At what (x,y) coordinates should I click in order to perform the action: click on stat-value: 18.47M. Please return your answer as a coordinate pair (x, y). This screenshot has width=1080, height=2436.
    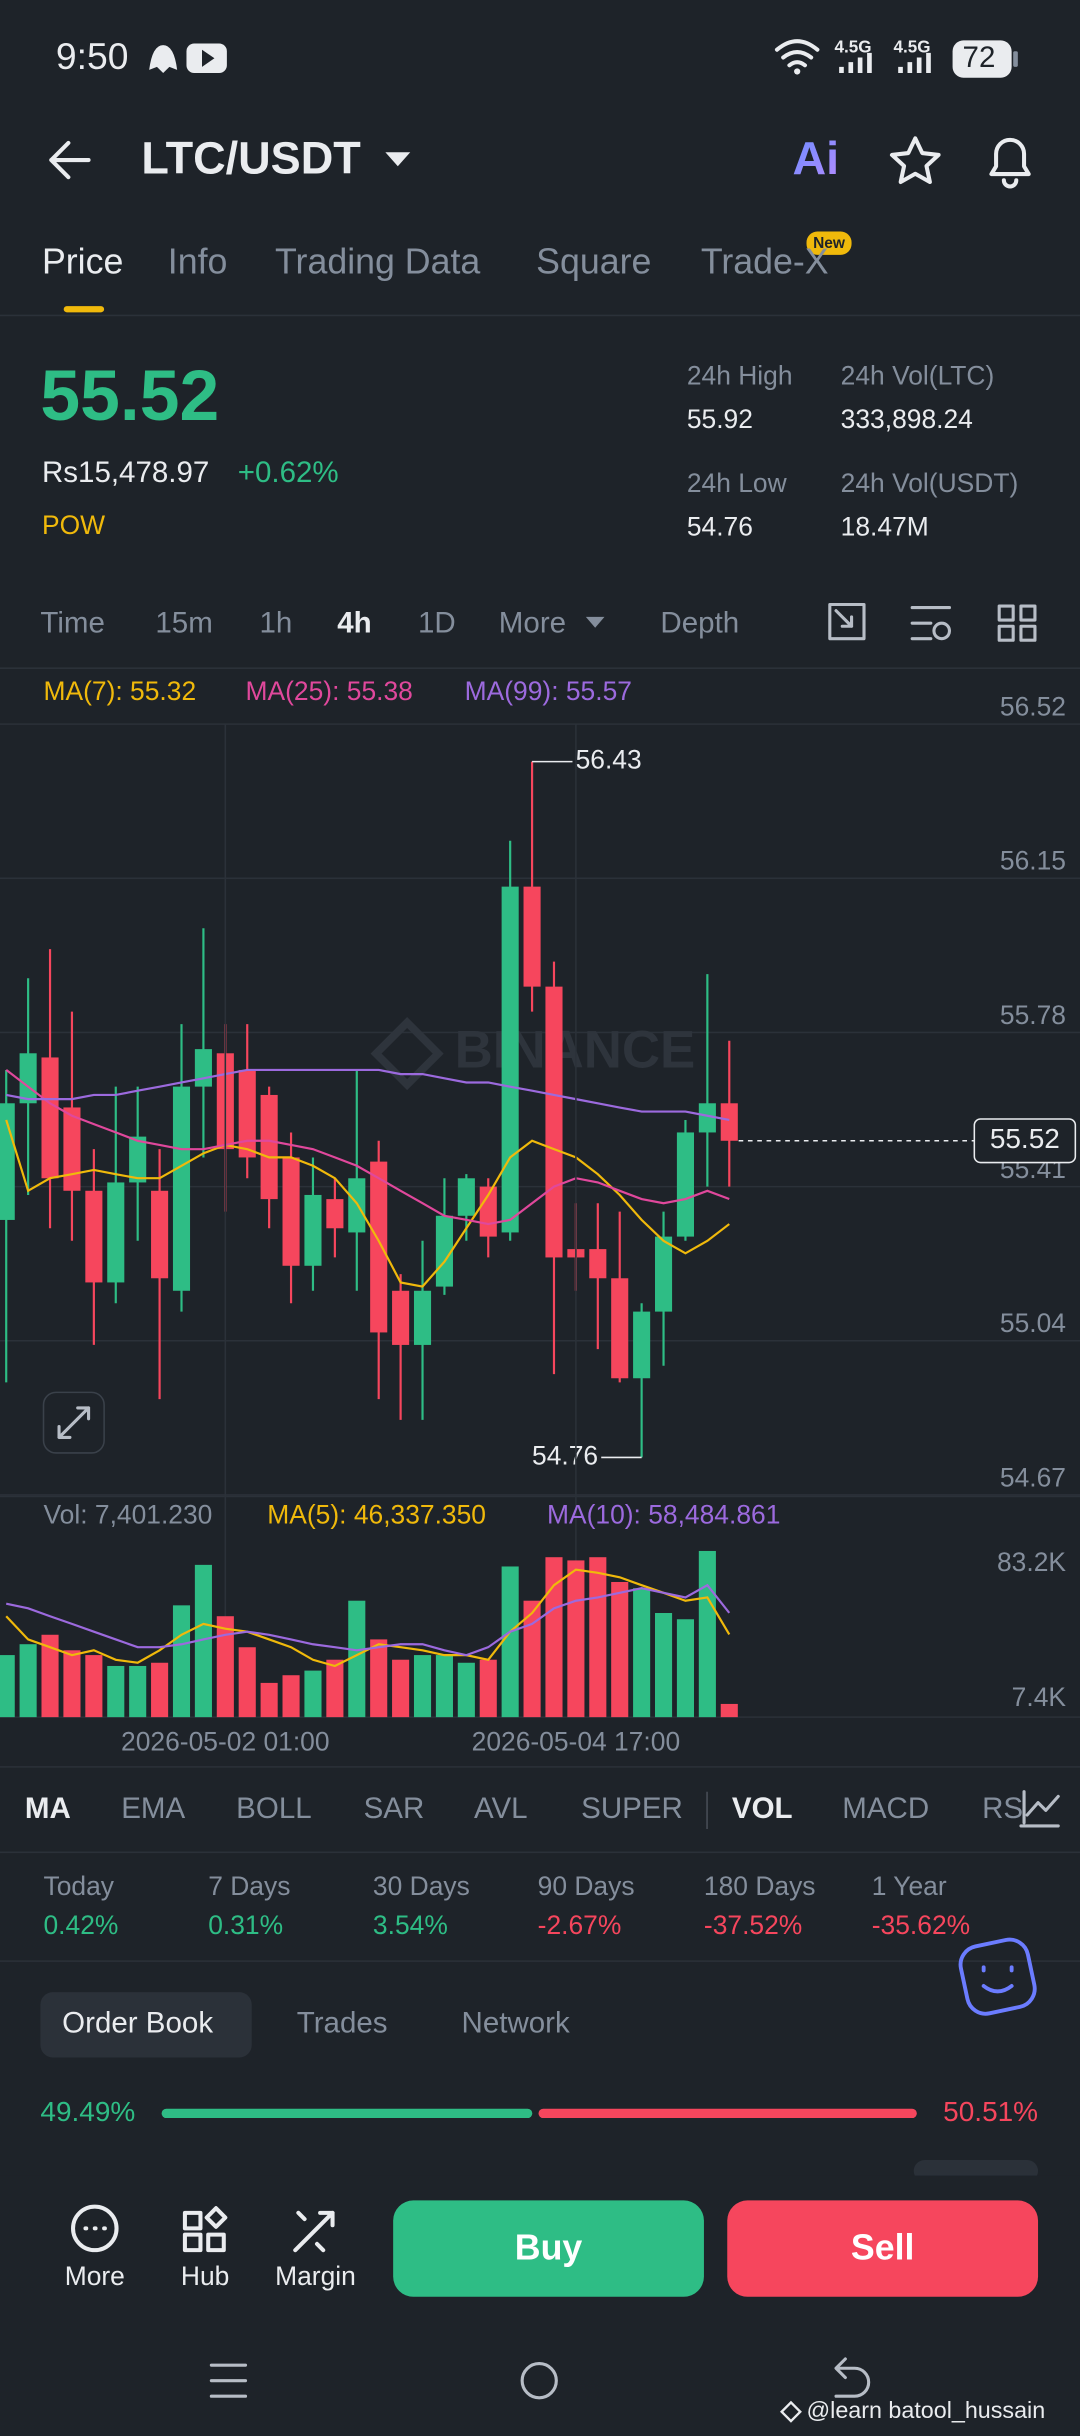
    Looking at the image, I should click on (885, 526).